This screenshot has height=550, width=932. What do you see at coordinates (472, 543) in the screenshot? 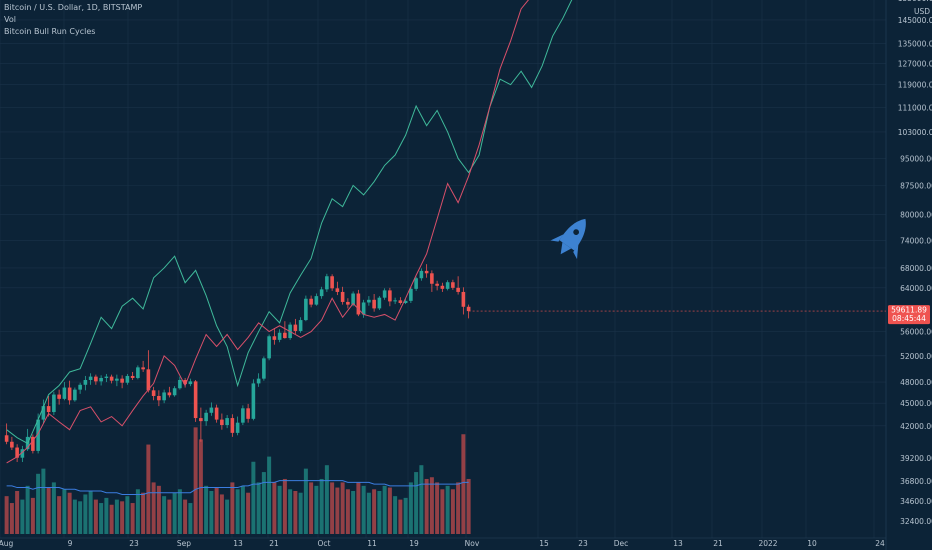
I see `time-tick-label: Nov` at bounding box center [472, 543].